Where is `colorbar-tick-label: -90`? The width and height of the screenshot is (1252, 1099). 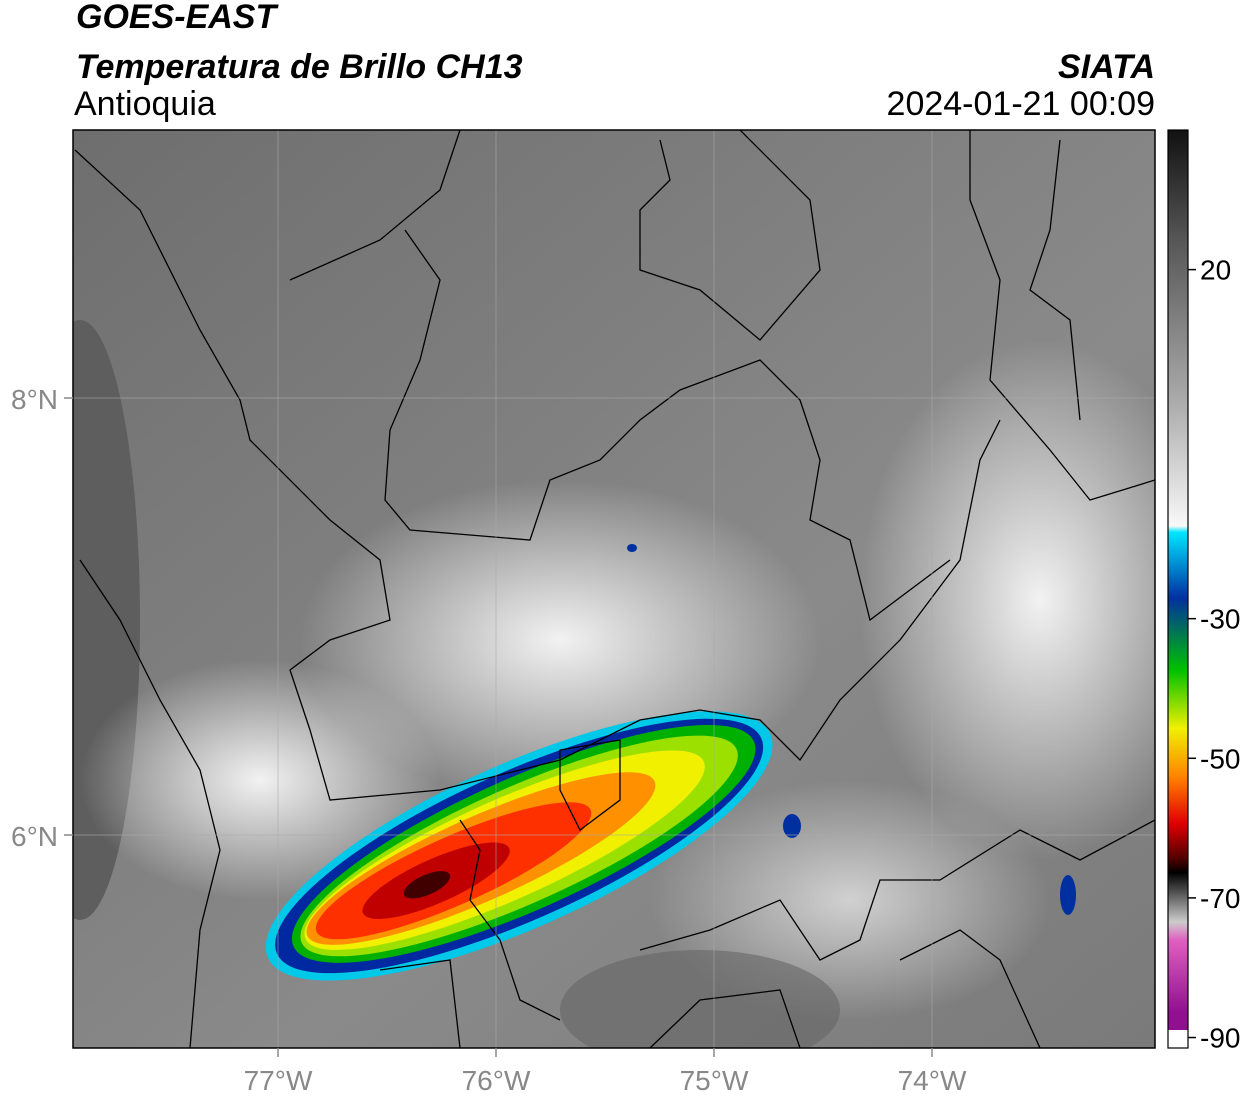 colorbar-tick-label: -90 is located at coordinates (1220, 1038).